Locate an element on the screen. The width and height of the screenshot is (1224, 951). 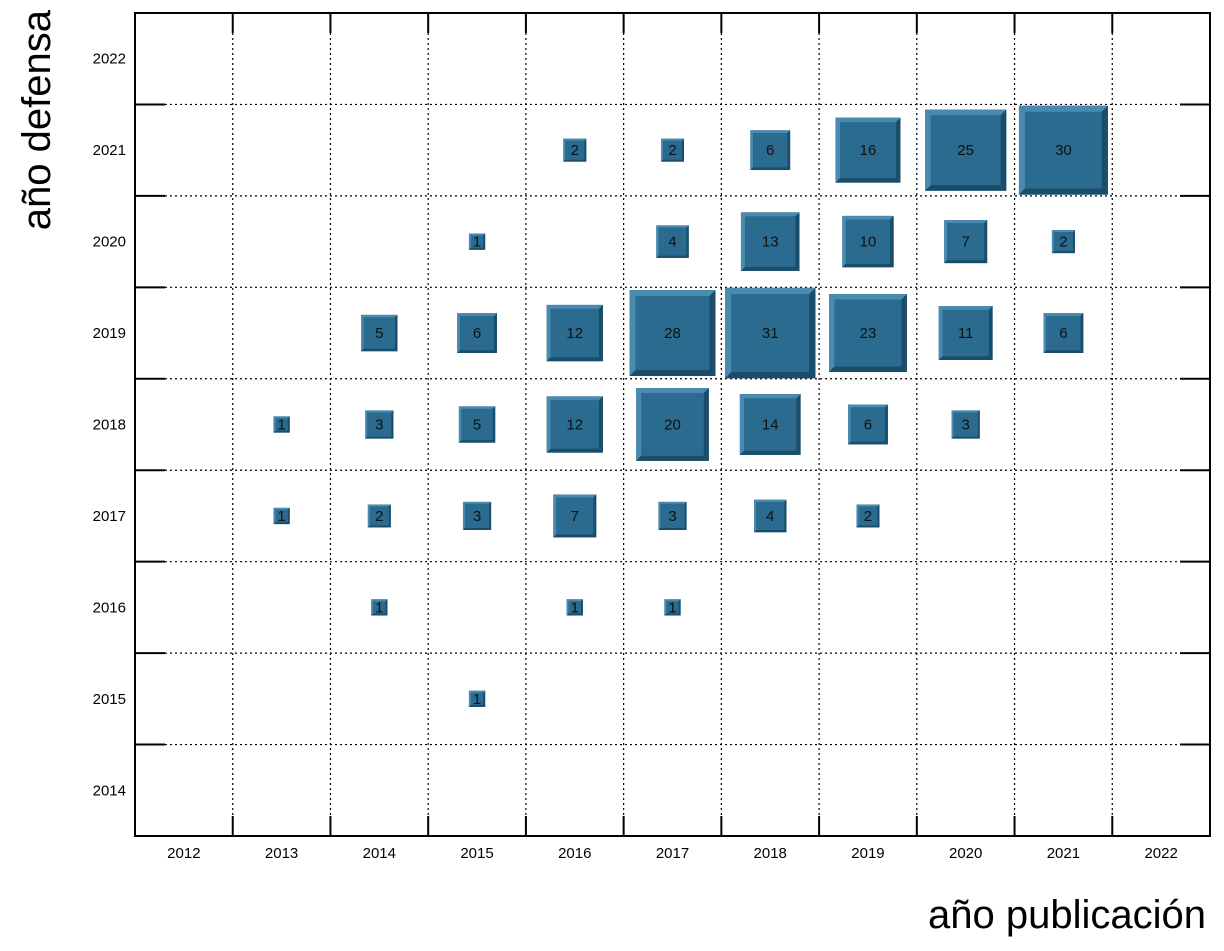
cell-box: 13 is located at coordinates (770, 241).